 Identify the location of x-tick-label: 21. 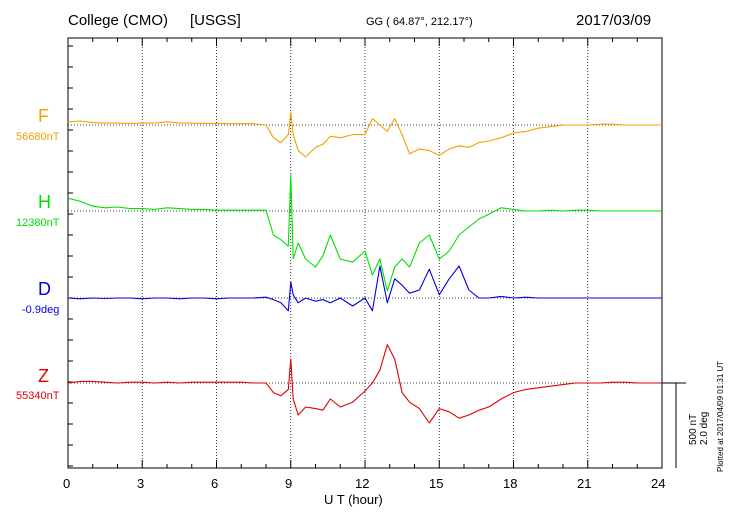
(584, 483).